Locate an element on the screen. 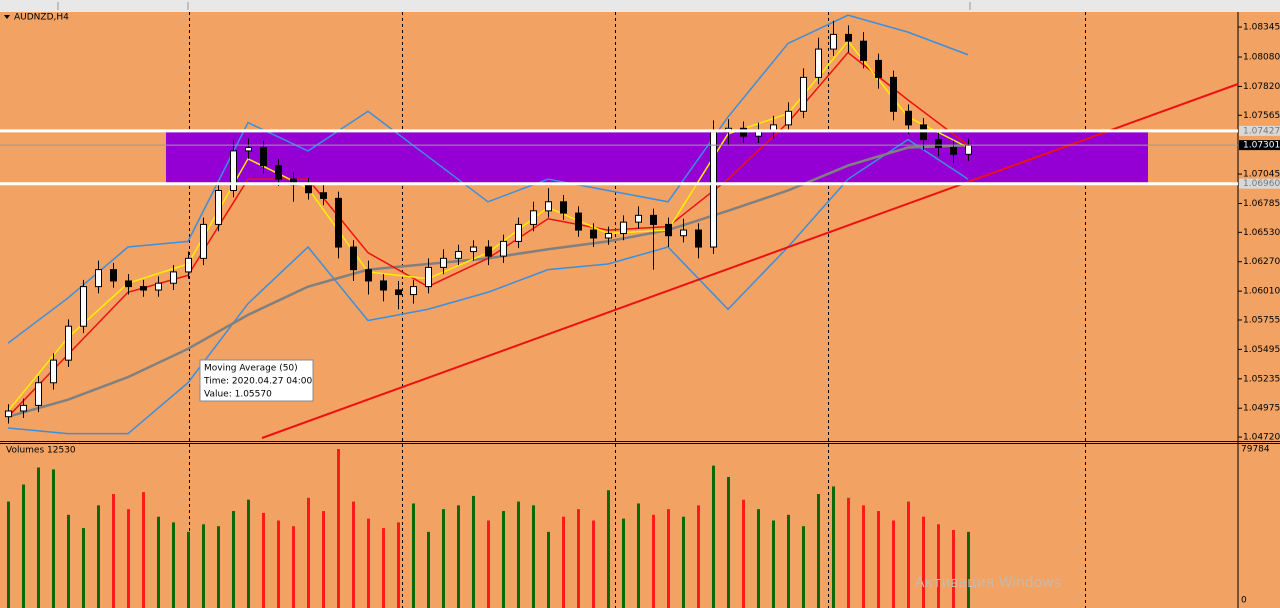 The image size is (1280, 608). tooltip-title: Moving Average (50) is located at coordinates (251, 369).